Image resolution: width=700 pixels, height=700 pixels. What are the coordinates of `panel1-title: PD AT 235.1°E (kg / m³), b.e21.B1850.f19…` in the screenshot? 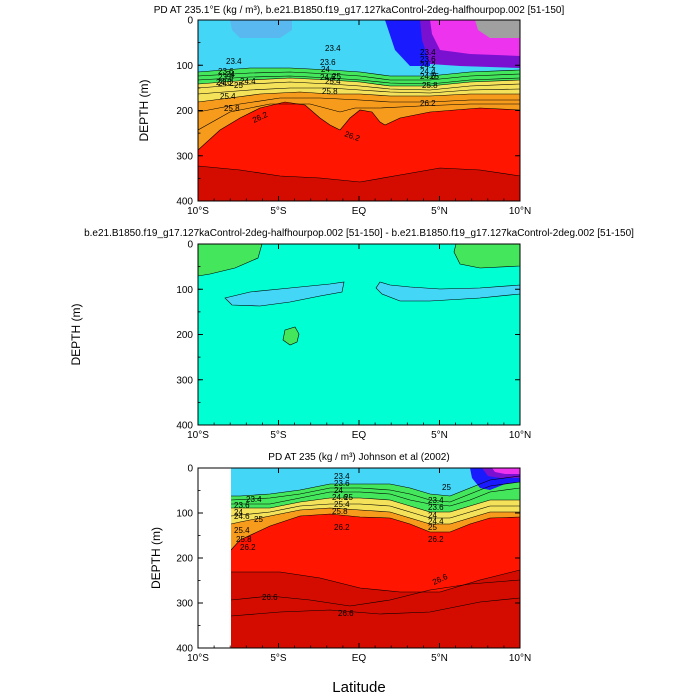 It's located at (359, 10).